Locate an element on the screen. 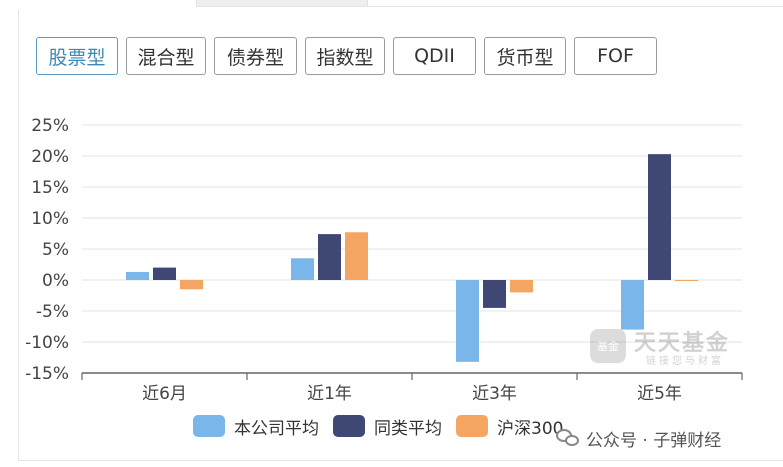  legend-item-company: 本公司平均 is located at coordinates (256, 426).